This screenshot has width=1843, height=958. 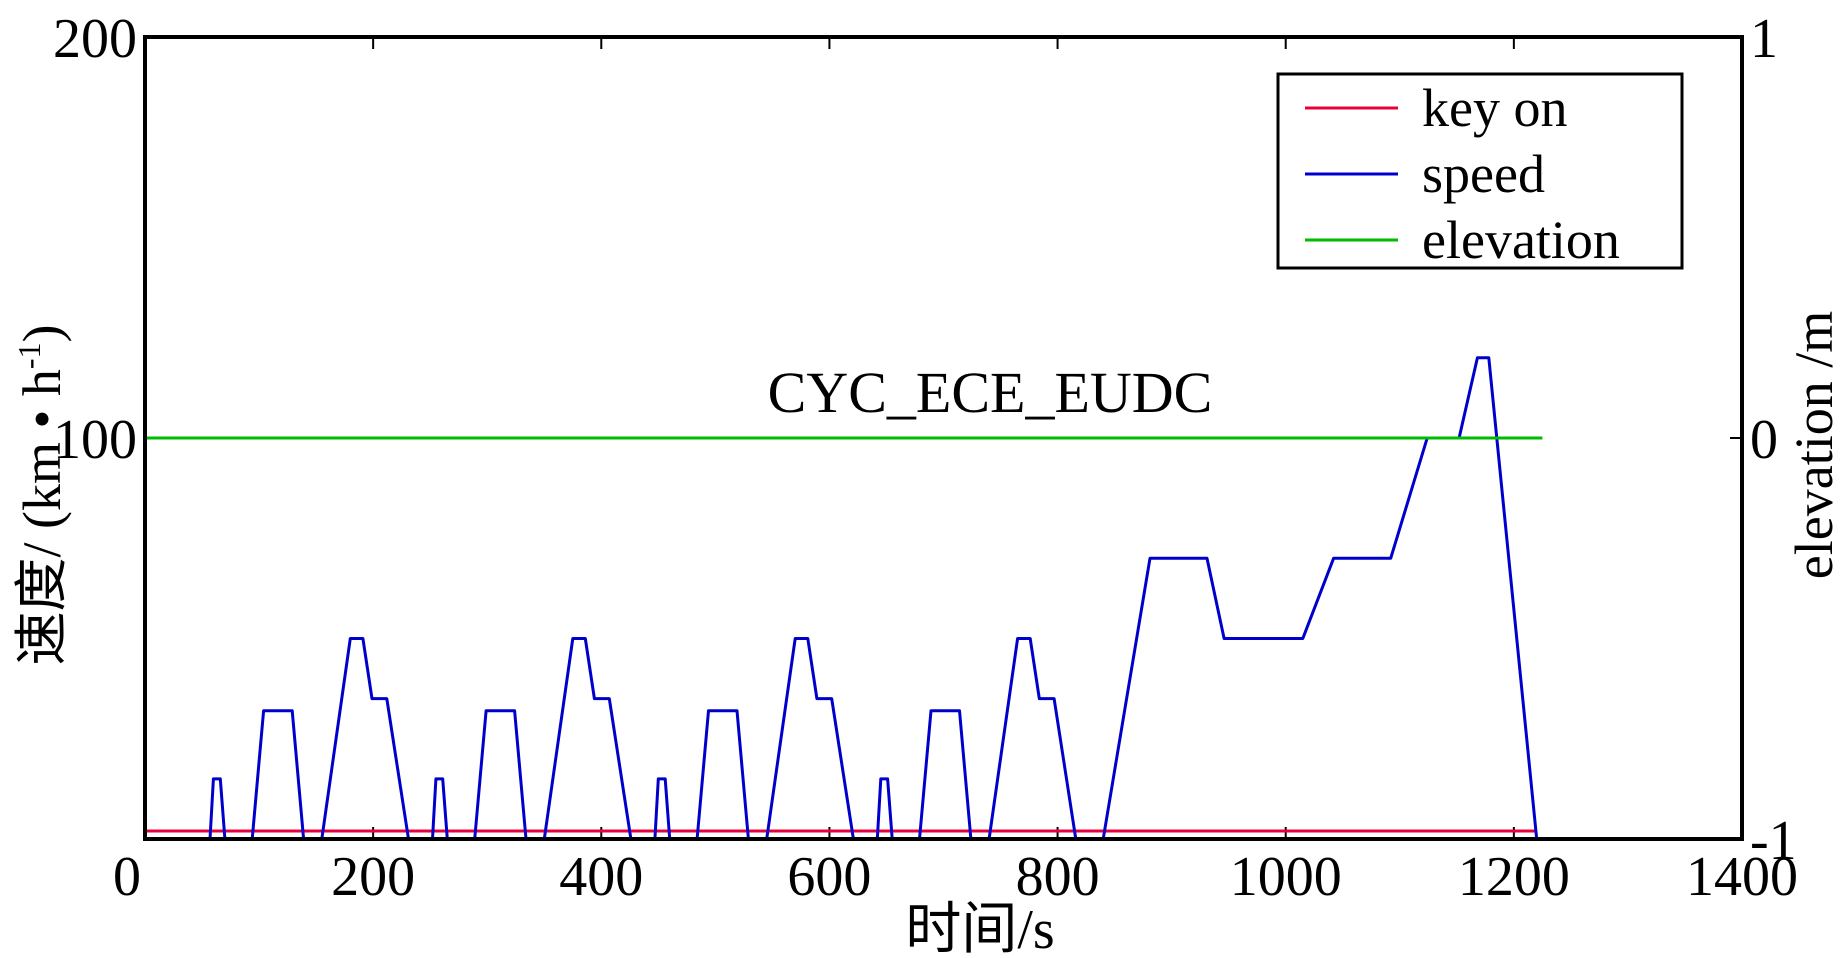 I want to click on chart-title: CYC_ECE_EUDC, so click(x=990, y=392).